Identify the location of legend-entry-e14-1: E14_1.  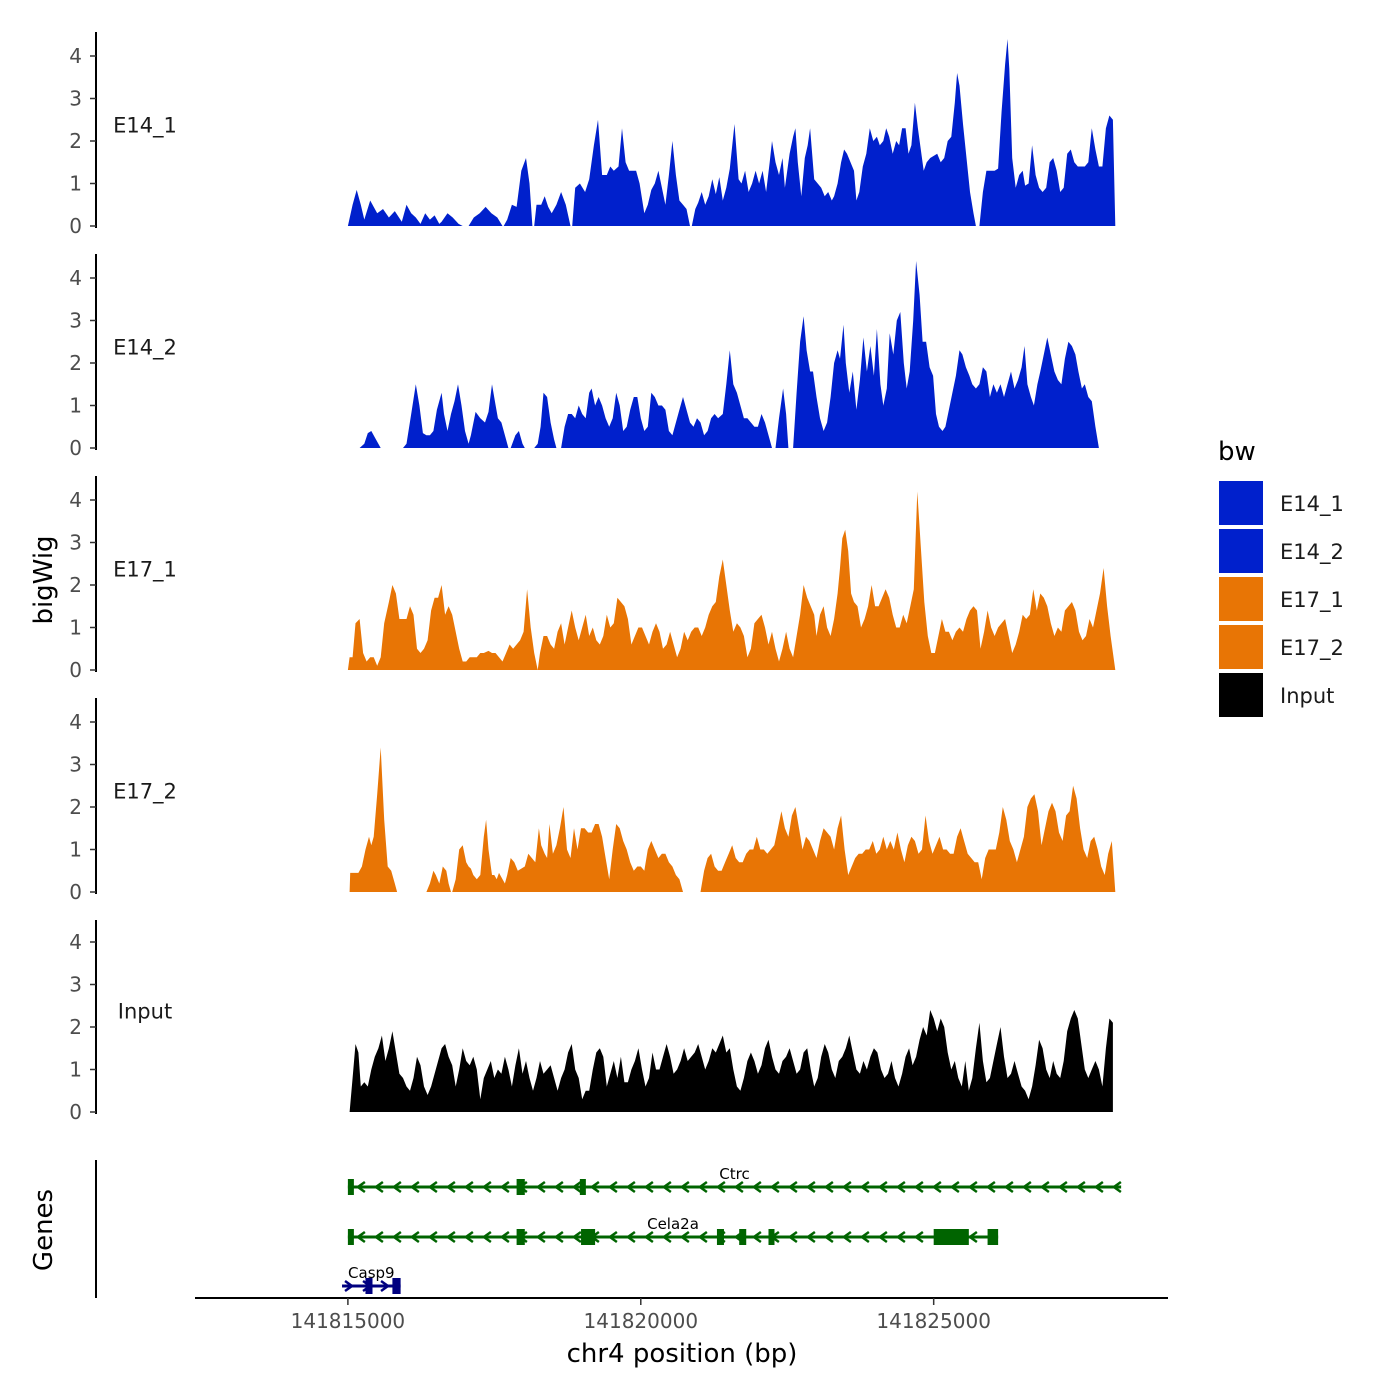
(1280, 503).